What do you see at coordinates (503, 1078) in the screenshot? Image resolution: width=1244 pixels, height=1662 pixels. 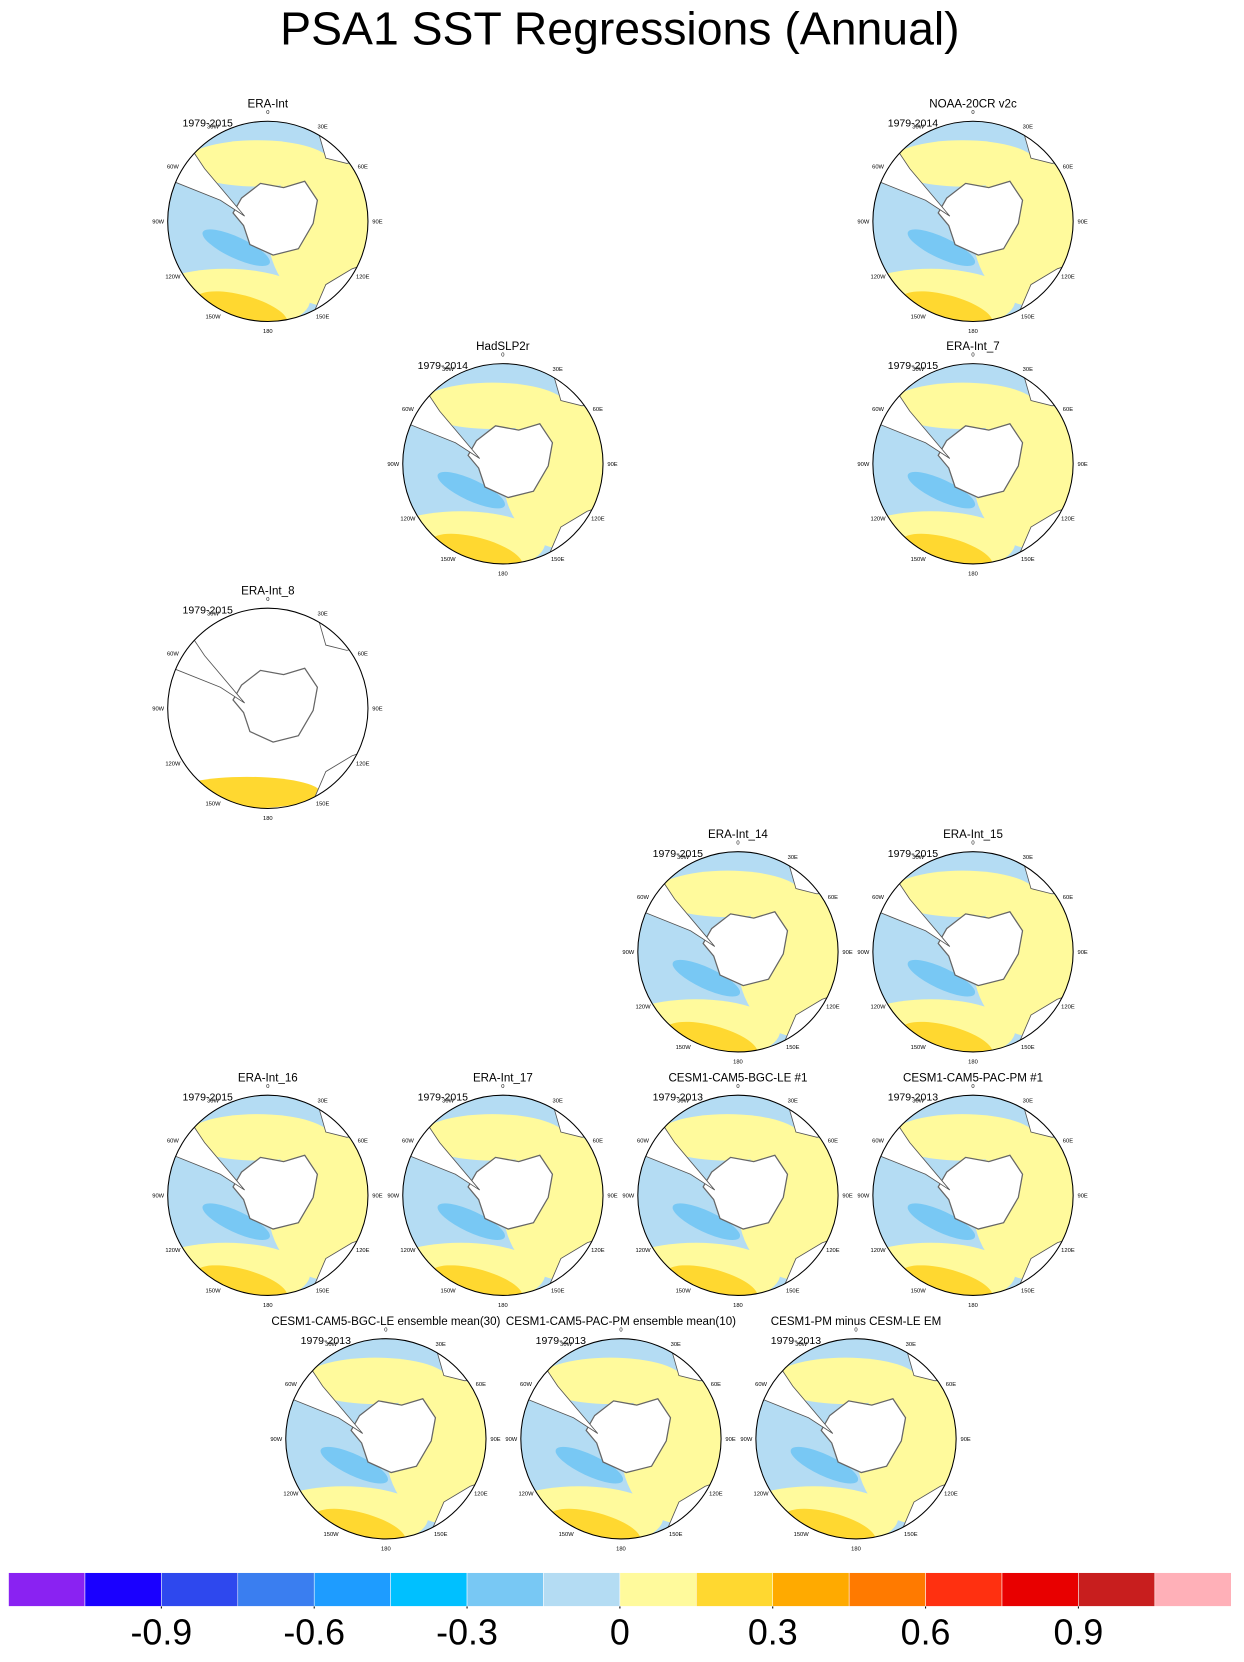 I see `panel-title: ERA-Int_17` at bounding box center [503, 1078].